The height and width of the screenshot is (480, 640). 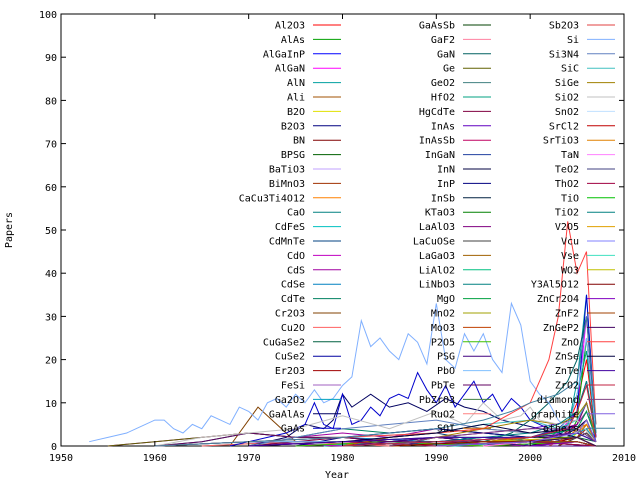 I want to click on legend-label: TaN, so click(x=570, y=155).